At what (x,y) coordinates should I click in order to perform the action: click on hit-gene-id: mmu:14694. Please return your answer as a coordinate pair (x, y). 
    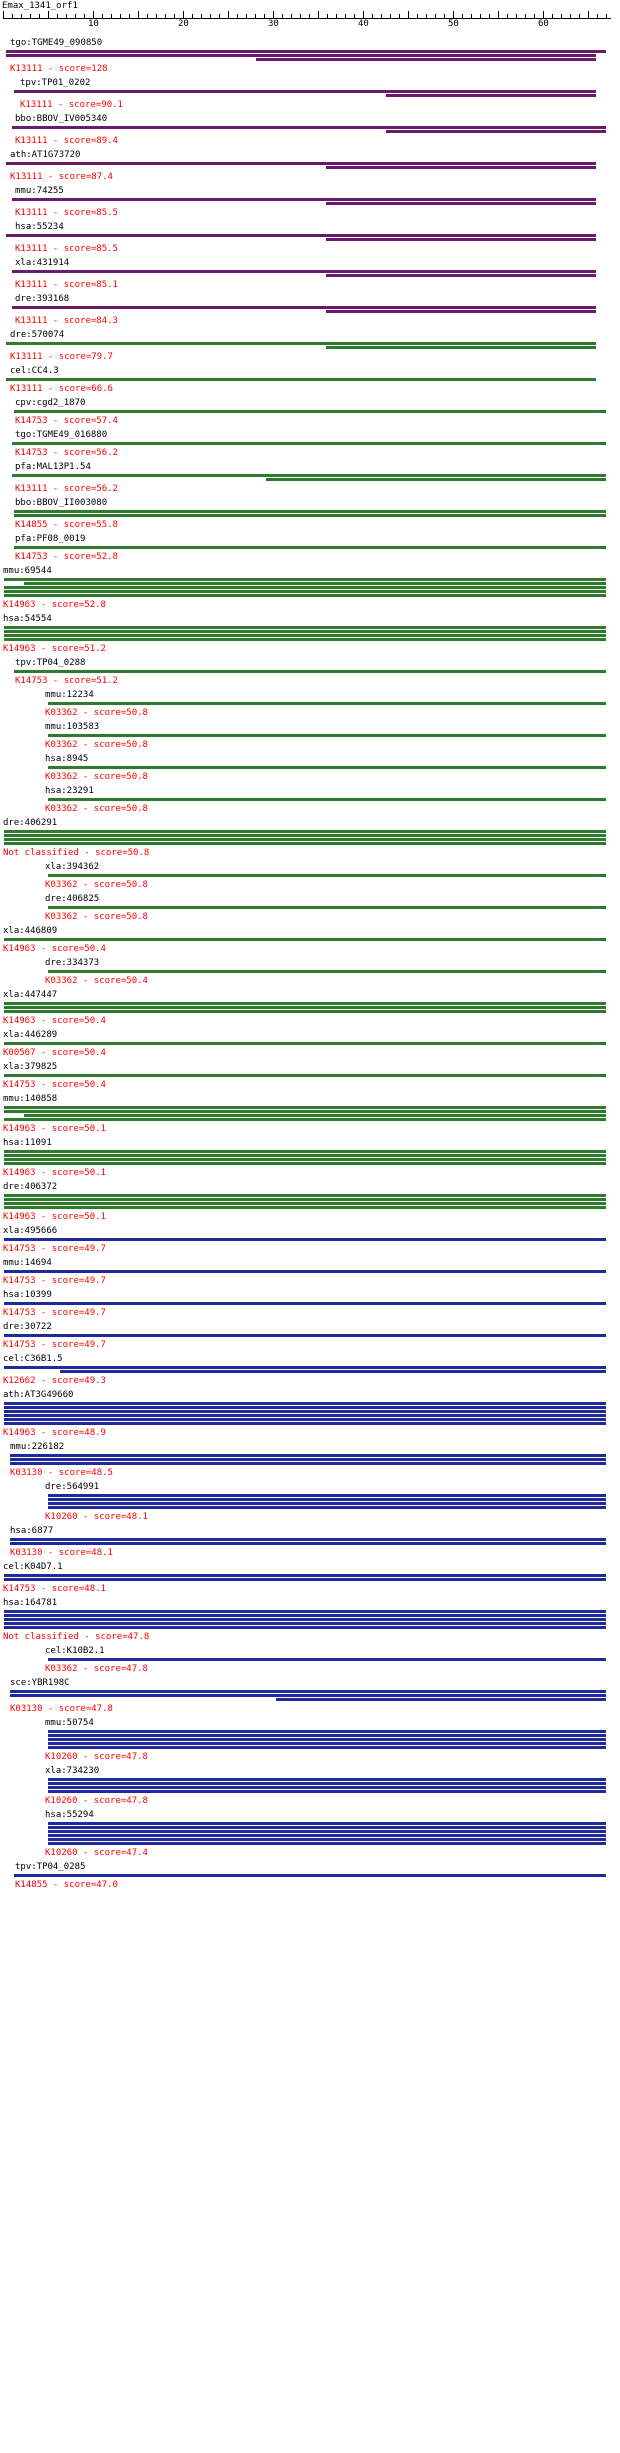
    Looking at the image, I should click on (27, 1263).